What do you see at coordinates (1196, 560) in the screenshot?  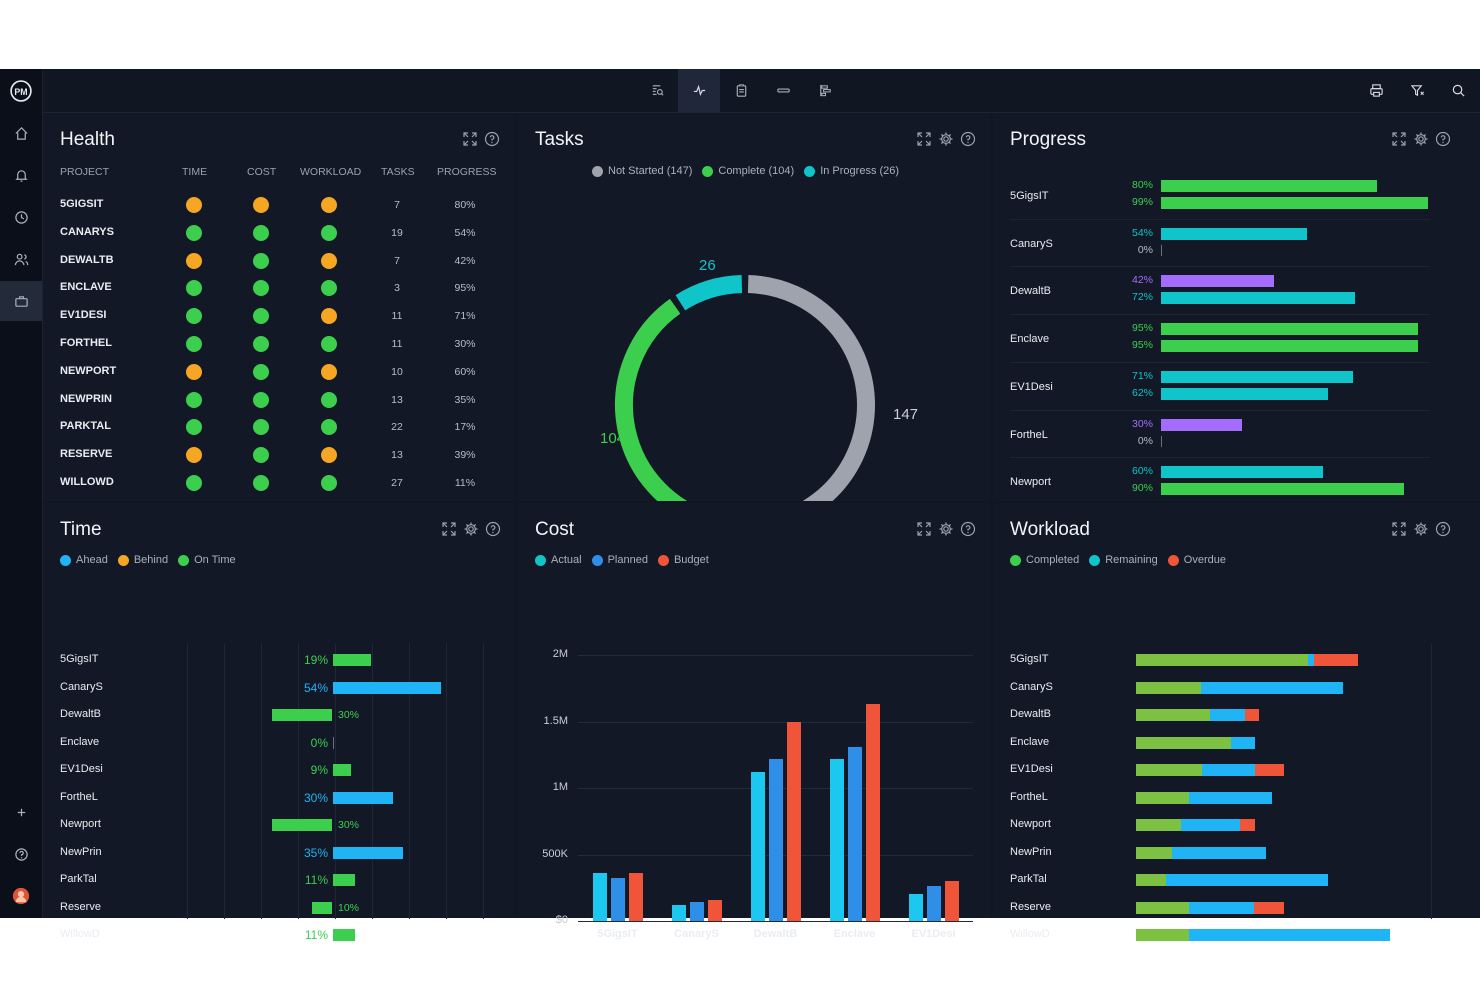 I see `legend-item: Overdue` at bounding box center [1196, 560].